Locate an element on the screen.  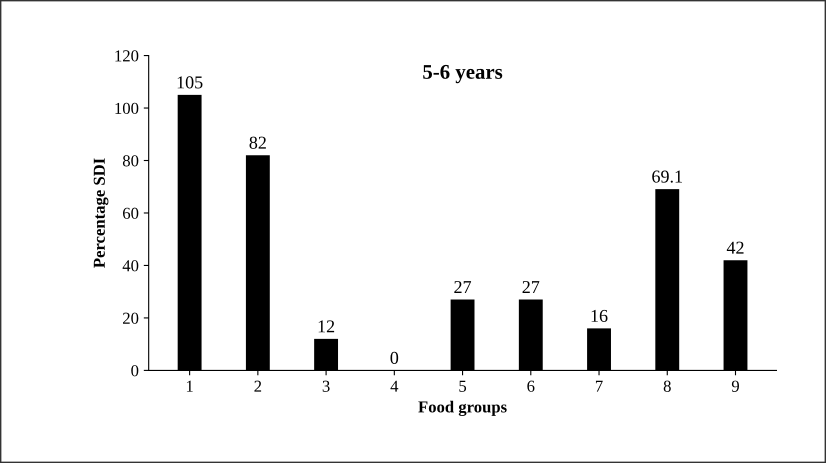
y-axis-title: Percentage SDI is located at coordinates (101, 213).